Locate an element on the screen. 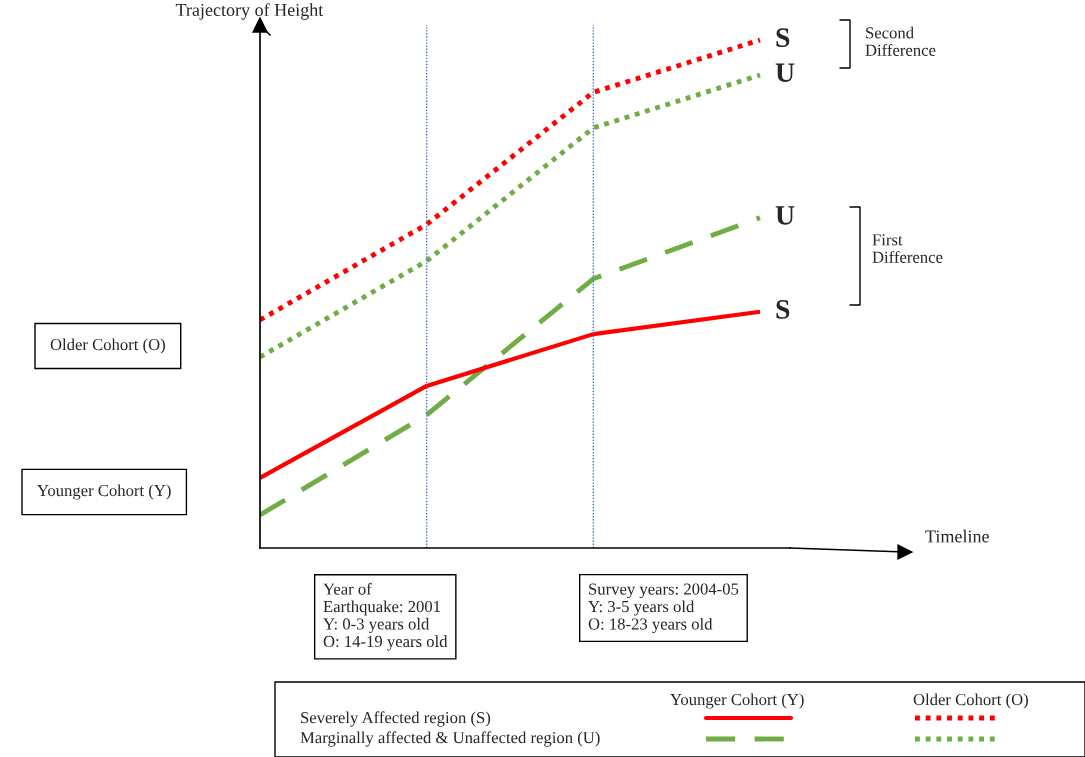  text: Year of Earthquake: 2001 Y: 0-3 years old O: 14-19 years old is located at coordinates (385, 616).